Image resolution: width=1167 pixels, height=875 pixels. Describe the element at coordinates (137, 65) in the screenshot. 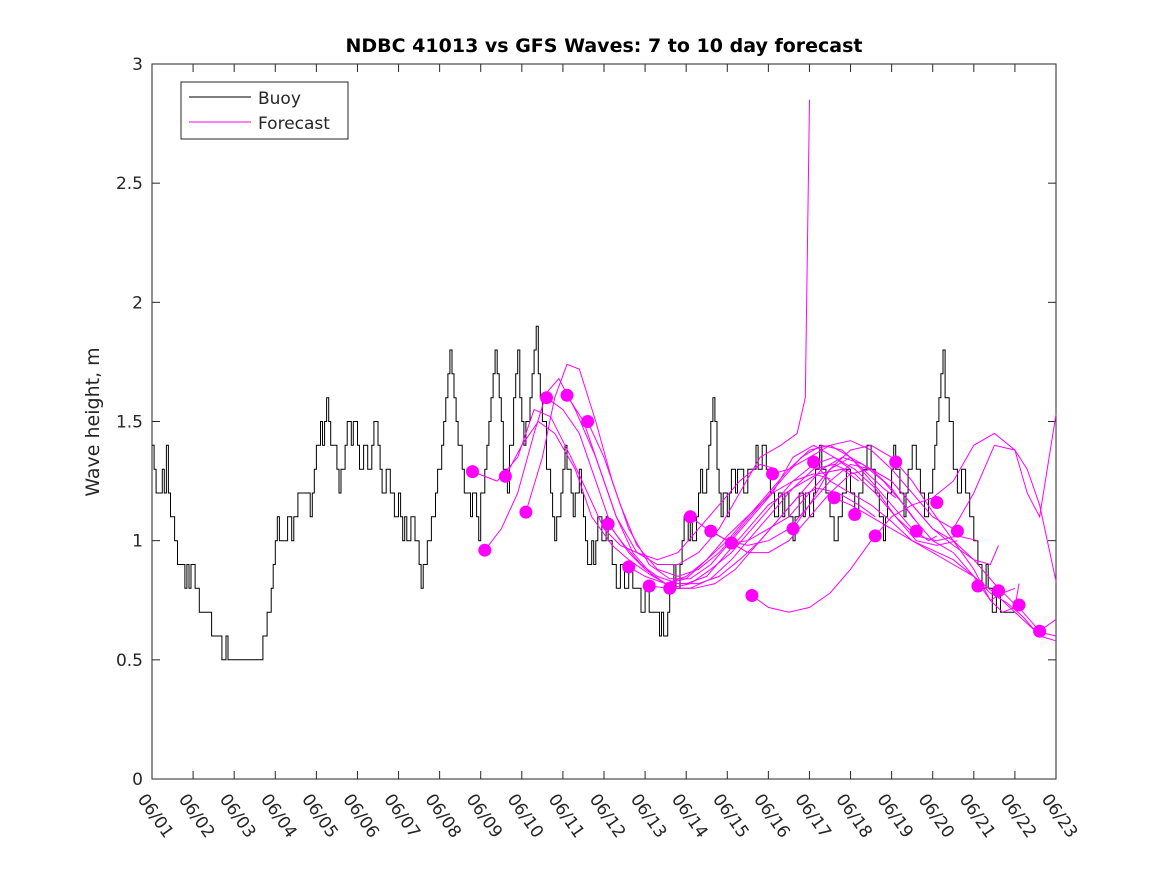

I see `y-tick-label: 3` at that location.